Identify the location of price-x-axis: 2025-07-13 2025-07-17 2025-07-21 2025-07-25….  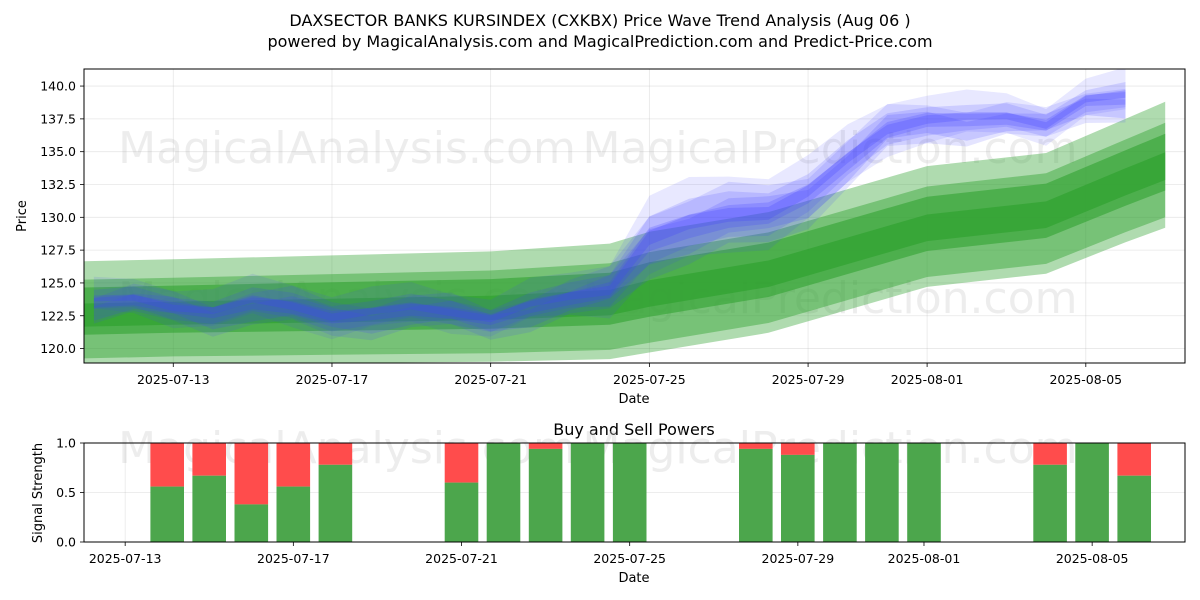
(629, 375).